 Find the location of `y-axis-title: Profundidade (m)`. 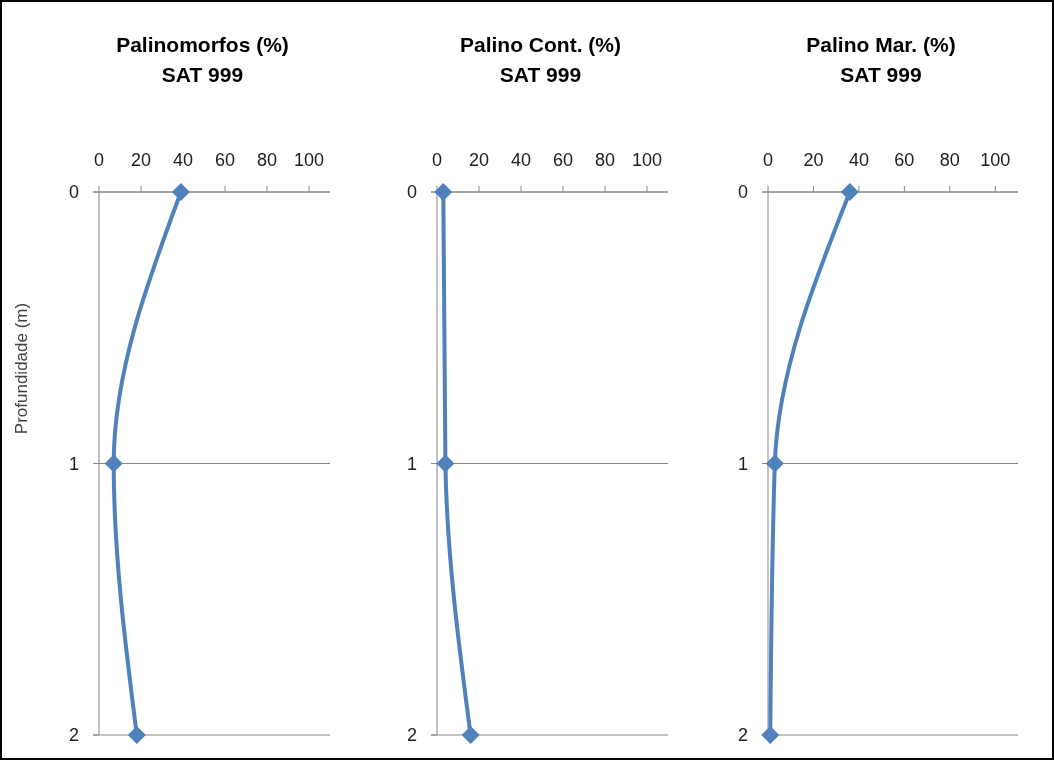

y-axis-title: Profundidade (m) is located at coordinates (21, 368).